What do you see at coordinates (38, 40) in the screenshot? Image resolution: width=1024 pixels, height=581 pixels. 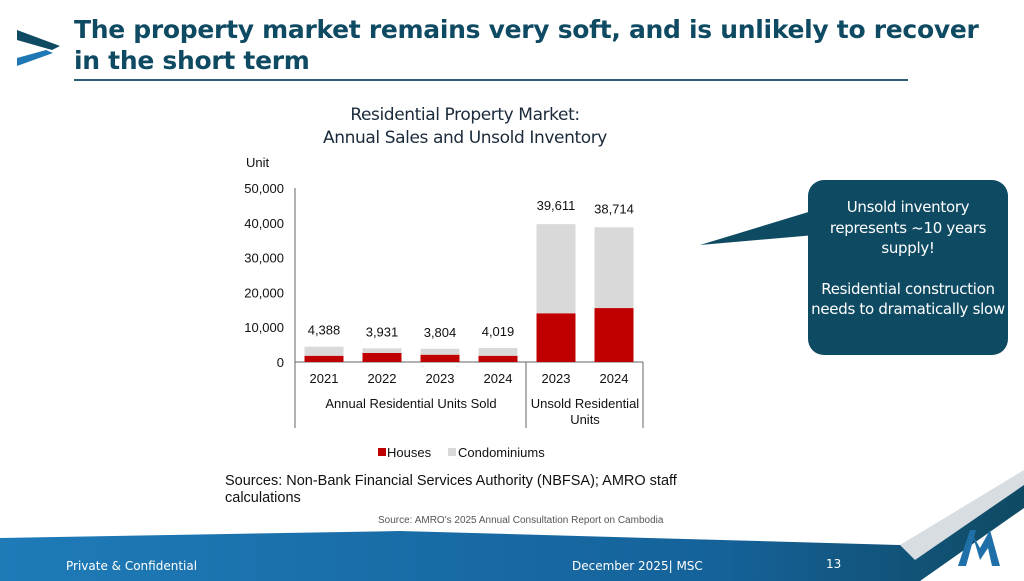 I see `chevron-logo-top` at bounding box center [38, 40].